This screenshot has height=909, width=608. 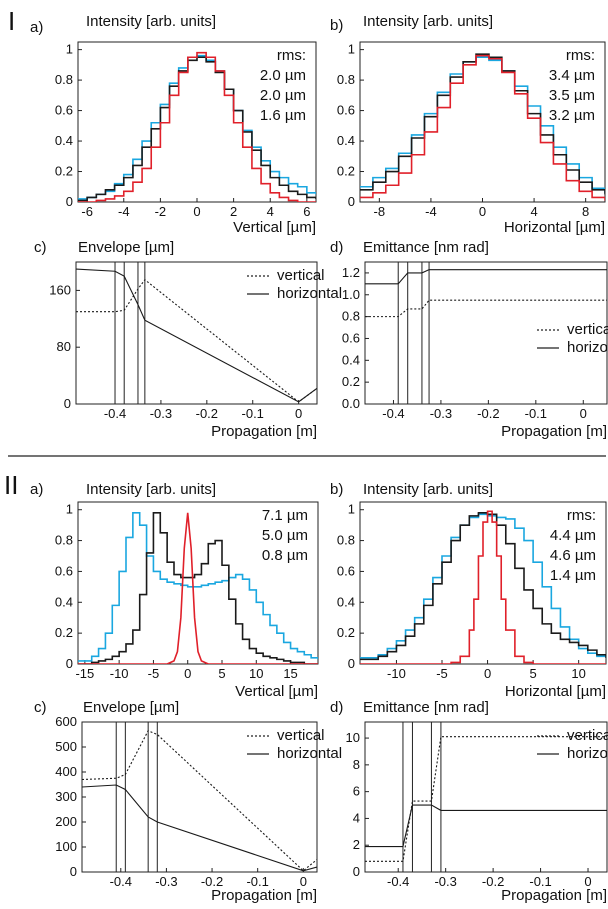 What do you see at coordinates (306, 211) in the screenshot?
I see `x-tick-label: 6` at bounding box center [306, 211].